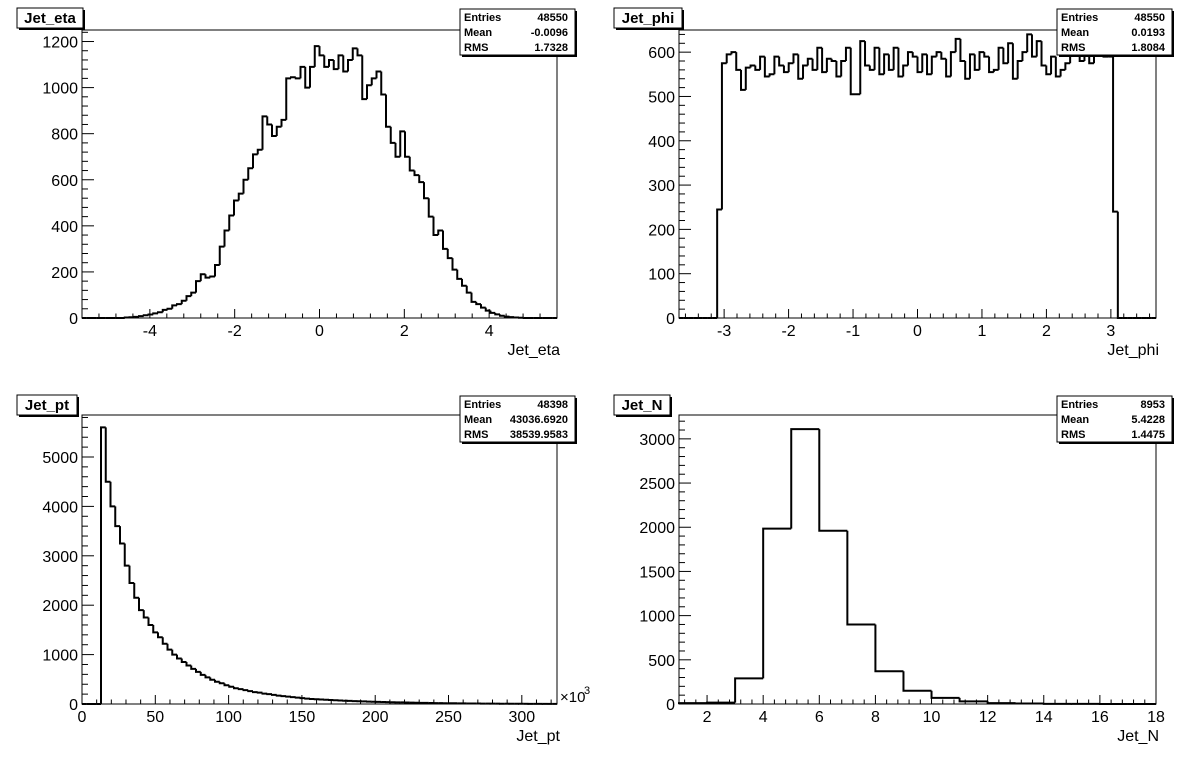 The image size is (1196, 772). Describe the element at coordinates (1133, 350) in the screenshot. I see `x-axis-title: Jet_phi` at that location.